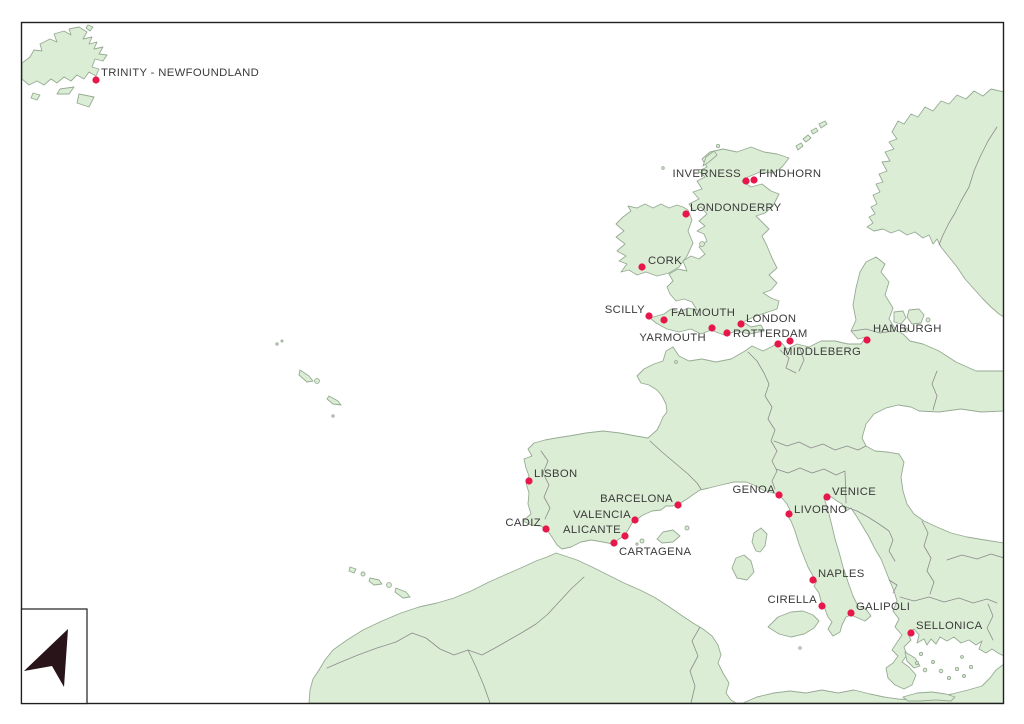 The width and height of the screenshot is (1024, 724). Describe the element at coordinates (935, 203) in the screenshot. I see `landmass-scandinavia` at that location.